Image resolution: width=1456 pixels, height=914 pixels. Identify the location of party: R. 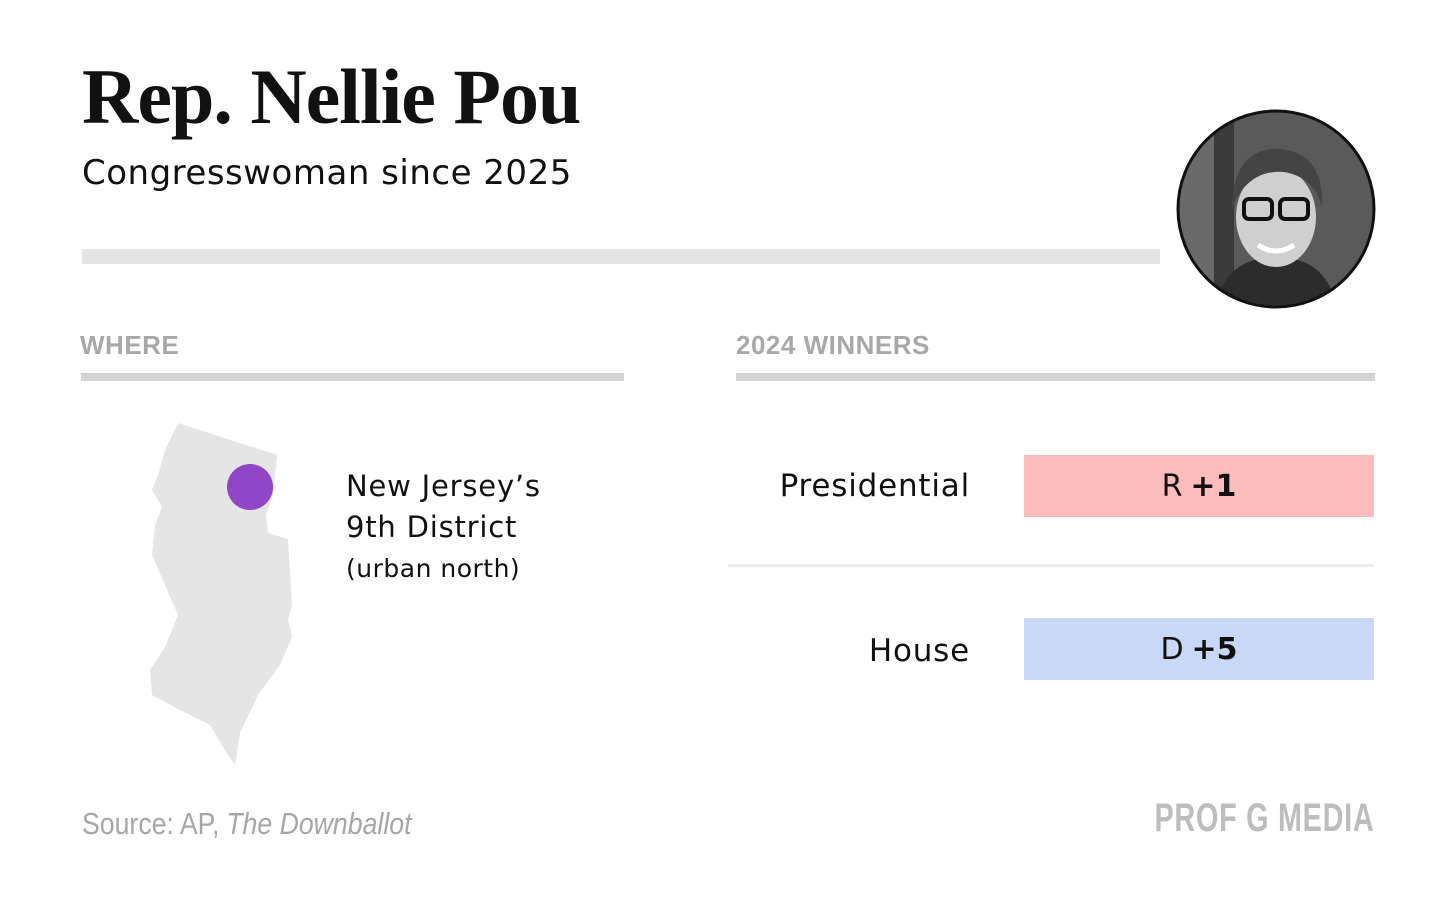
(1172, 486).